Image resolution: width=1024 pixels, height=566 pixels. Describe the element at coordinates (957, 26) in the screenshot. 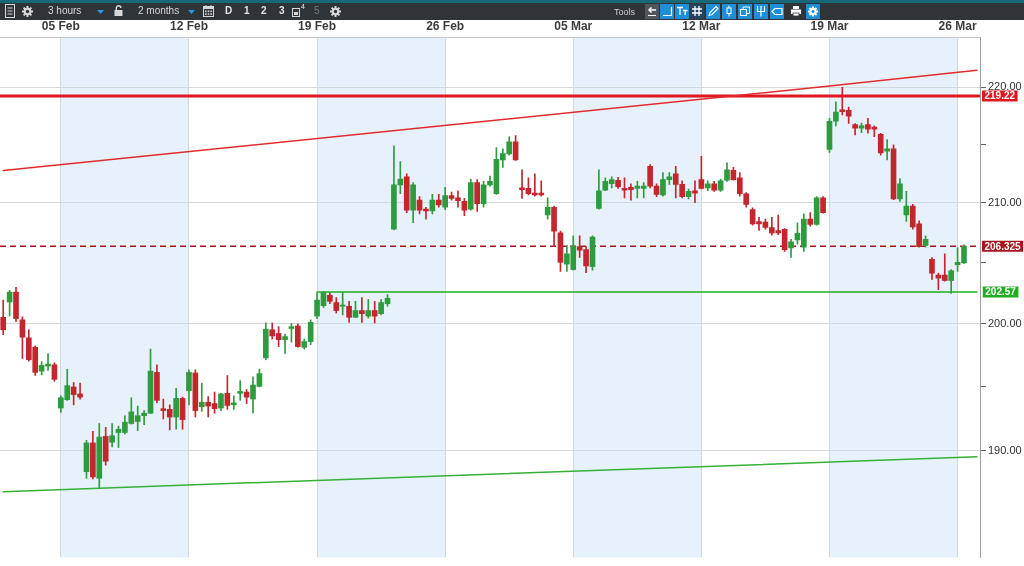

I see `x-tick-label: 26 Mar` at that location.